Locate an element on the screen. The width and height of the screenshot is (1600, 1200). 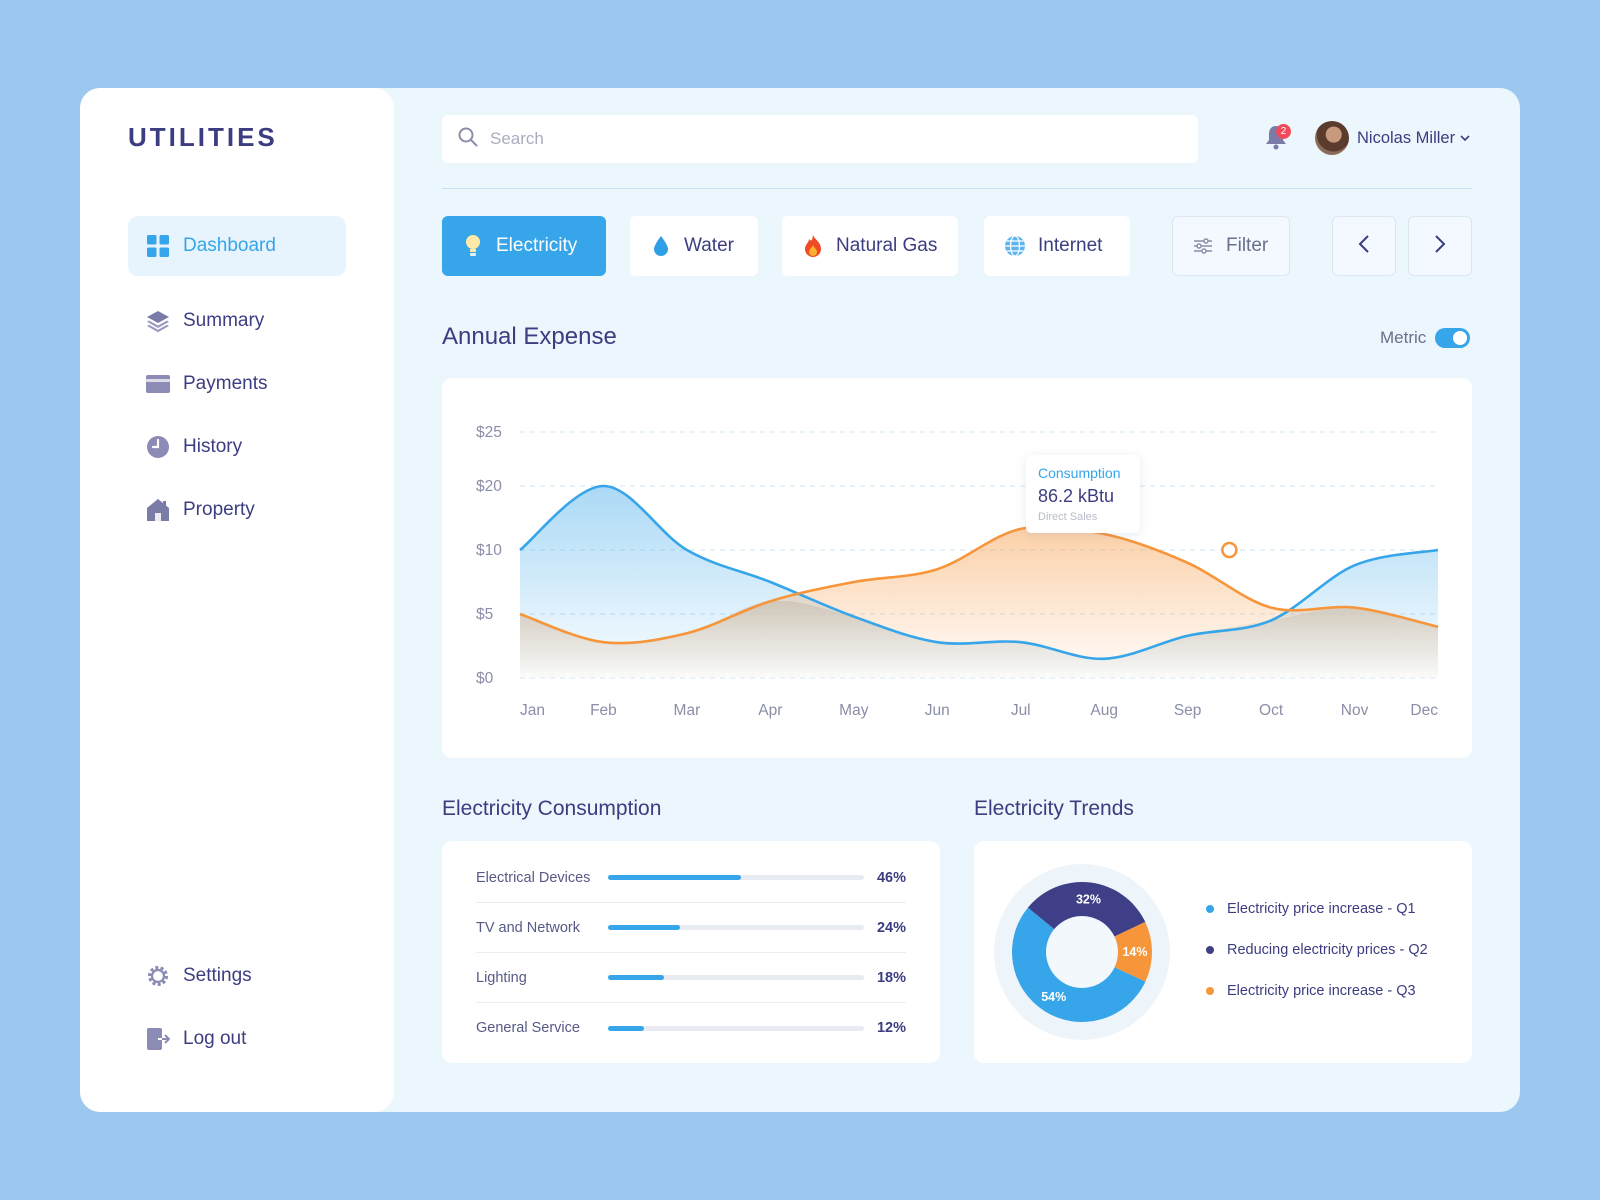
sidebar-item-label: Log out is located at coordinates (215, 1038).